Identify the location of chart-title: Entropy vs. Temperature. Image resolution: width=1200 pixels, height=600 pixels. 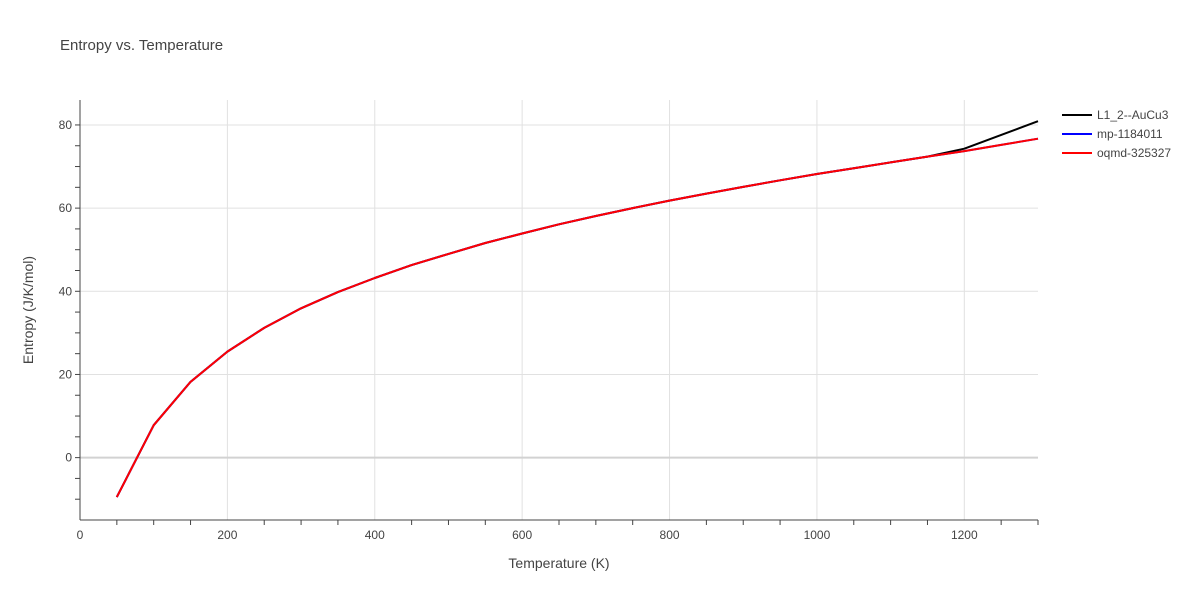
(141, 45).